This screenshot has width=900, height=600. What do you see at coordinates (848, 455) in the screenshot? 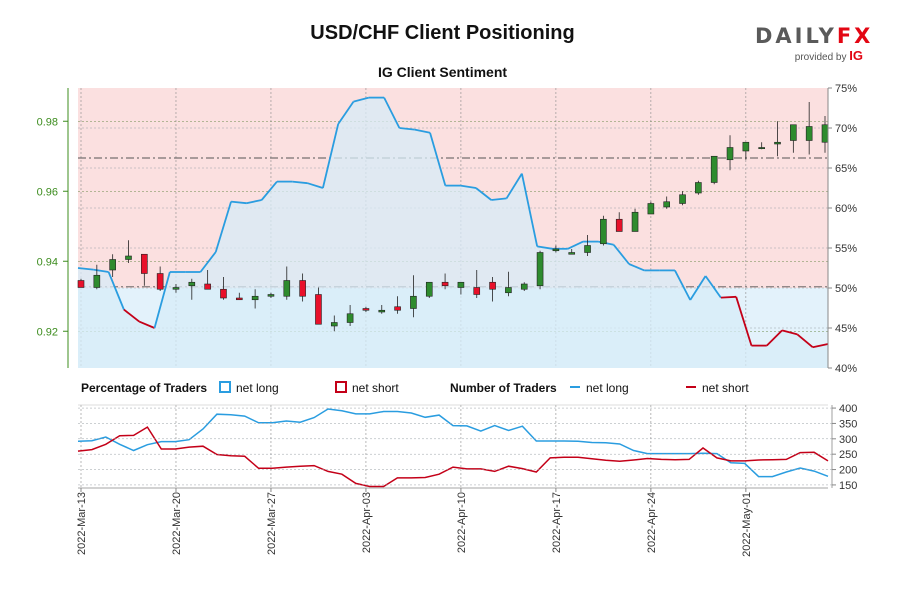
I see `traders-tick-label: 250` at bounding box center [848, 455].